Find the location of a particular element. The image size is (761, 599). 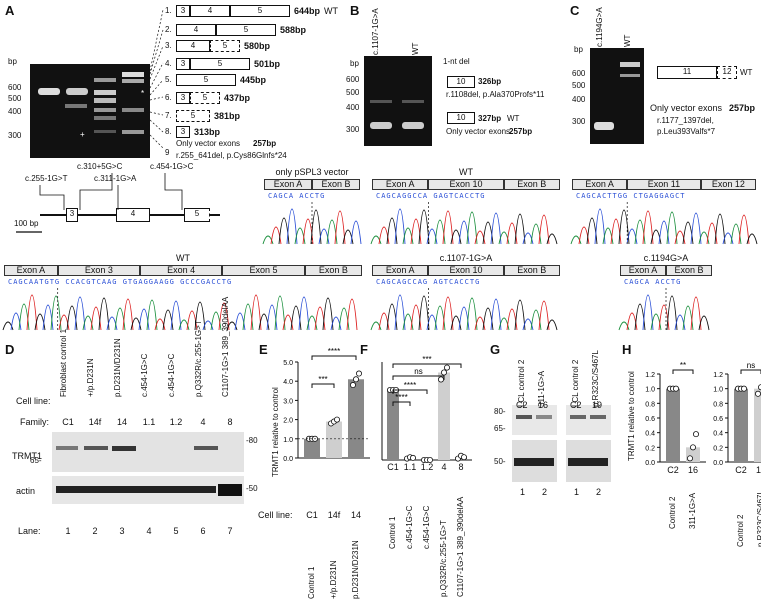

chart-e-cellline: C1 is located at coordinates (312, 515).